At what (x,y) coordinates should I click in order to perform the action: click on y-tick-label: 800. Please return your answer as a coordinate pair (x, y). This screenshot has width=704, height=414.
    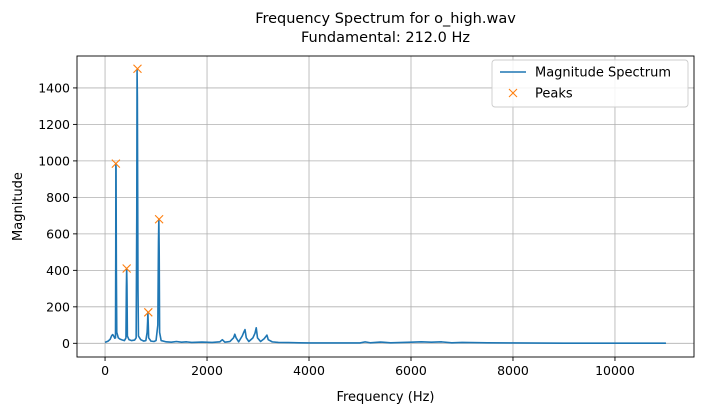
    Looking at the image, I should click on (58, 197).